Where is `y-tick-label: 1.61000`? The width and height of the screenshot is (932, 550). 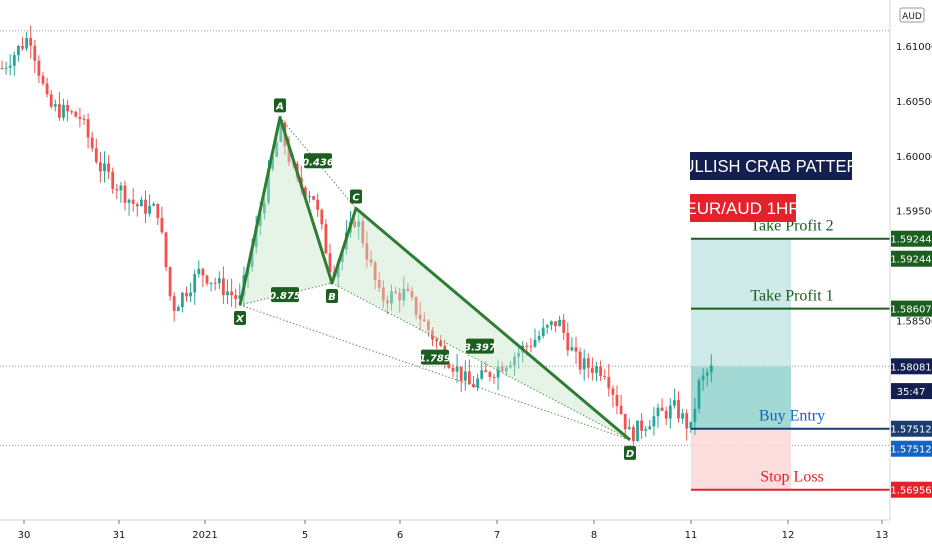 y-tick-label: 1.61000 is located at coordinates (914, 47).